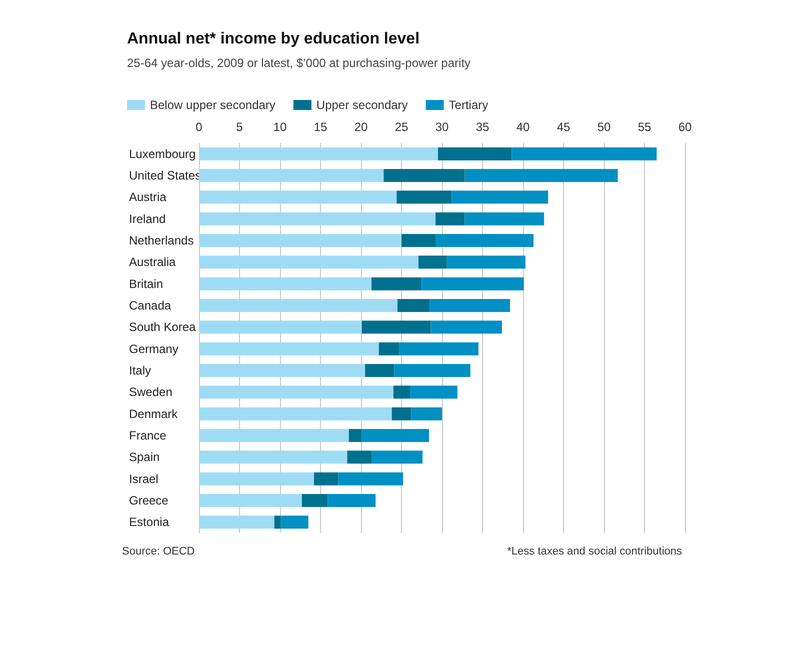  What do you see at coordinates (299, 63) in the screenshot?
I see `chart-subtitle: 25-64 year-olds, 2009 or latest, $’000 at purchasing-power parity` at bounding box center [299, 63].